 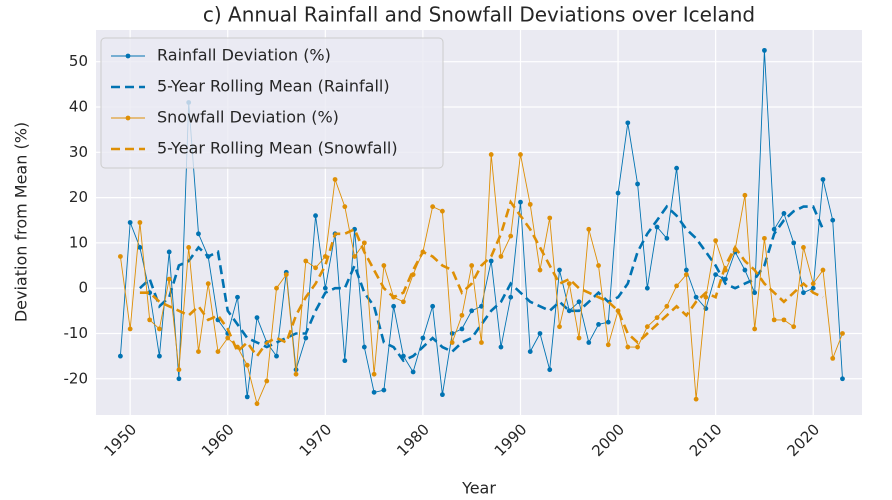 What do you see at coordinates (803, 440) in the screenshot?
I see `x-tick-label: 2020` at bounding box center [803, 440].